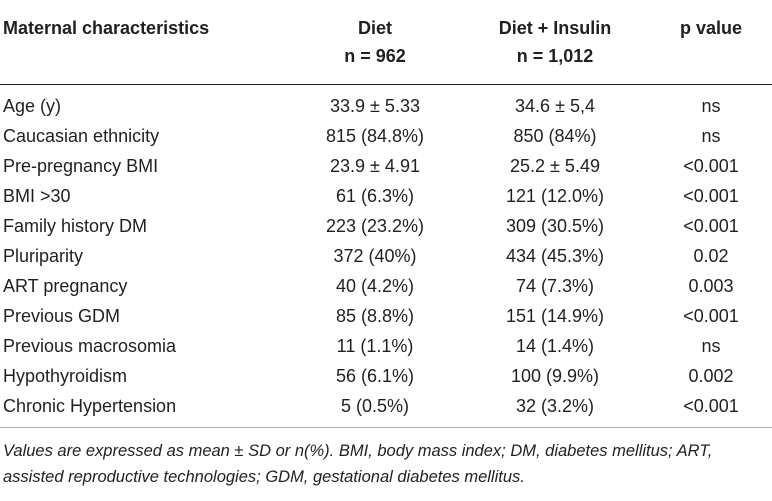 The image size is (772, 501). I want to click on diet-value: 40 (4.2%), so click(375, 286).